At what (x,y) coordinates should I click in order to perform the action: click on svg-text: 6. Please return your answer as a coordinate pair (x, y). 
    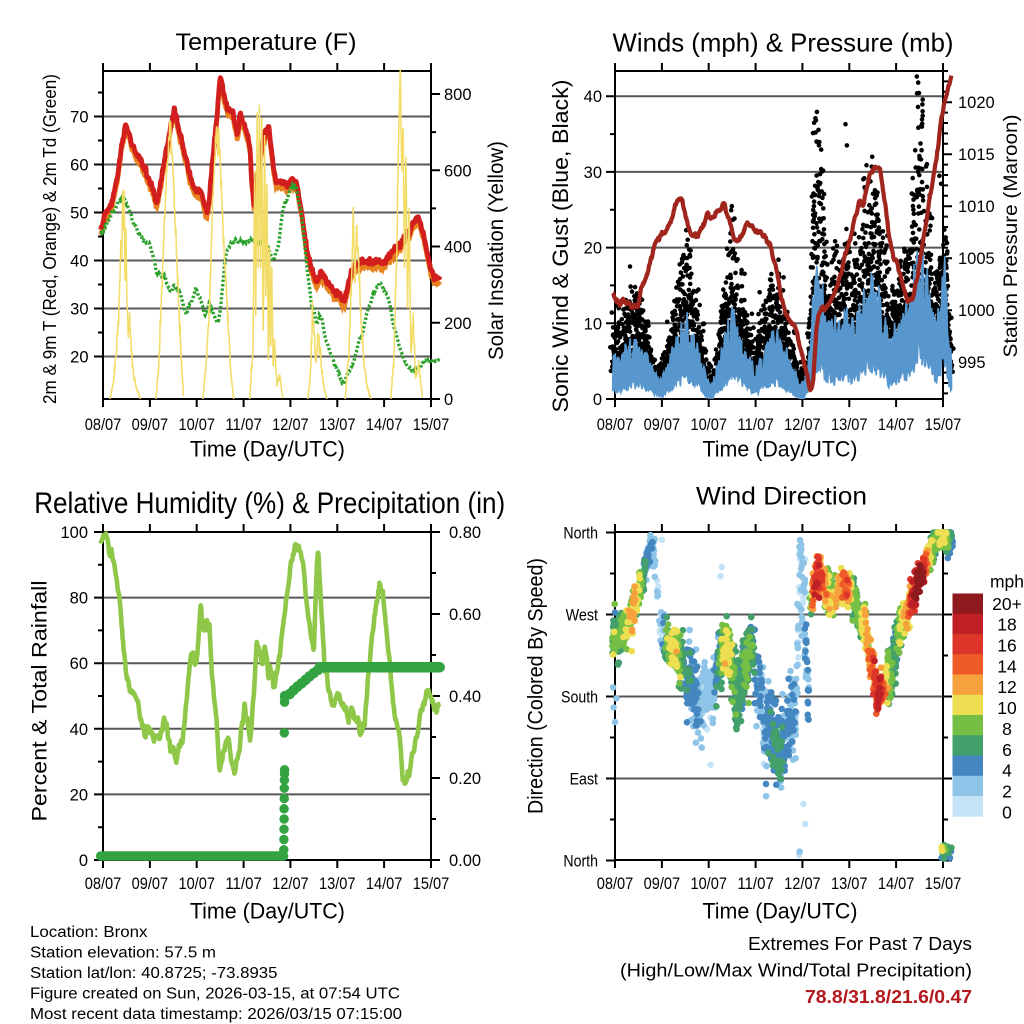
    Looking at the image, I should click on (1007, 750).